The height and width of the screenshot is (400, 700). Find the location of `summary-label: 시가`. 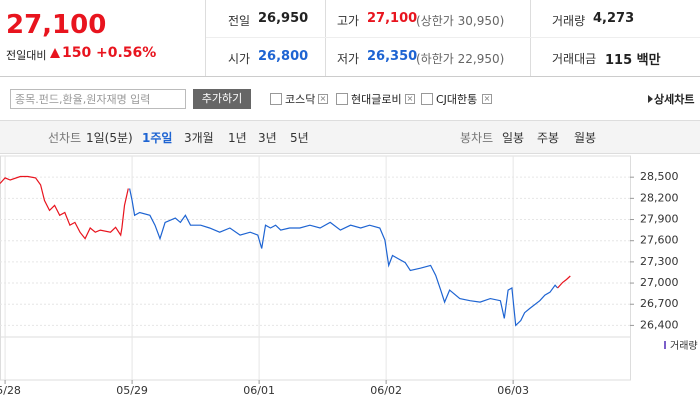

summary-label: 시가 is located at coordinates (239, 59).